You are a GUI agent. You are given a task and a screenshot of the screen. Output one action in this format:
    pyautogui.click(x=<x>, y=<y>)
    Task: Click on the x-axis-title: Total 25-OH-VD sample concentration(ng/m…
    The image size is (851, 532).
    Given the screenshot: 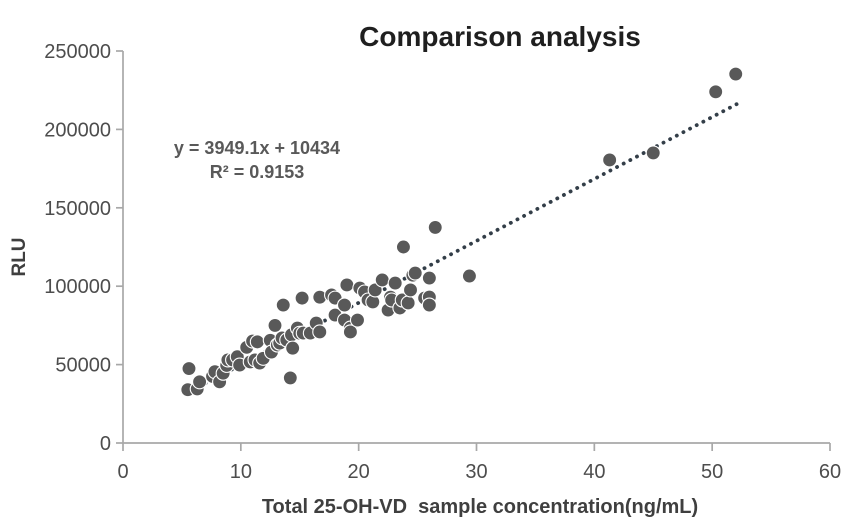 What is the action you would take?
    pyautogui.click(x=480, y=507)
    